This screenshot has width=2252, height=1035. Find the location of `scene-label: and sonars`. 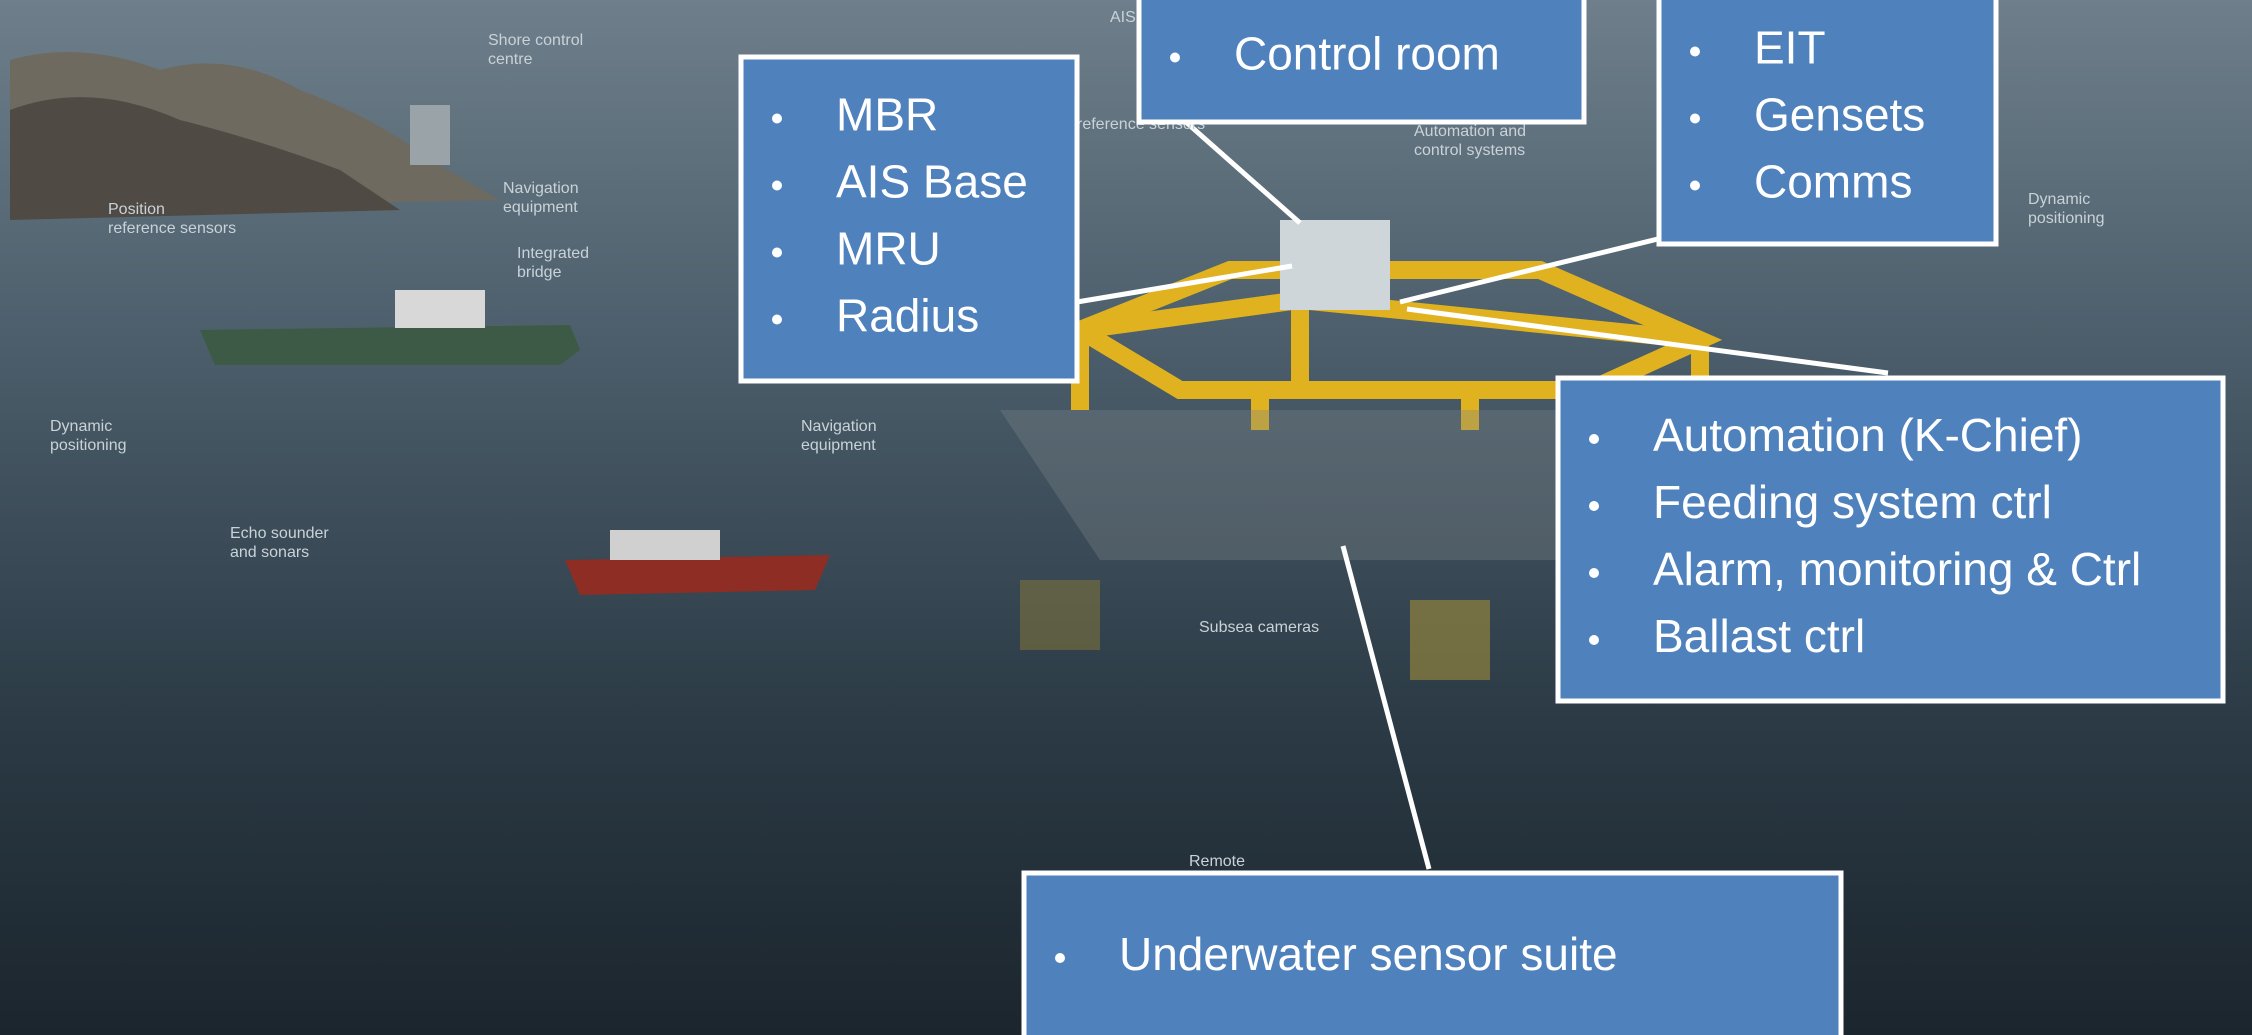

scene-label: and sonars is located at coordinates (269, 552).